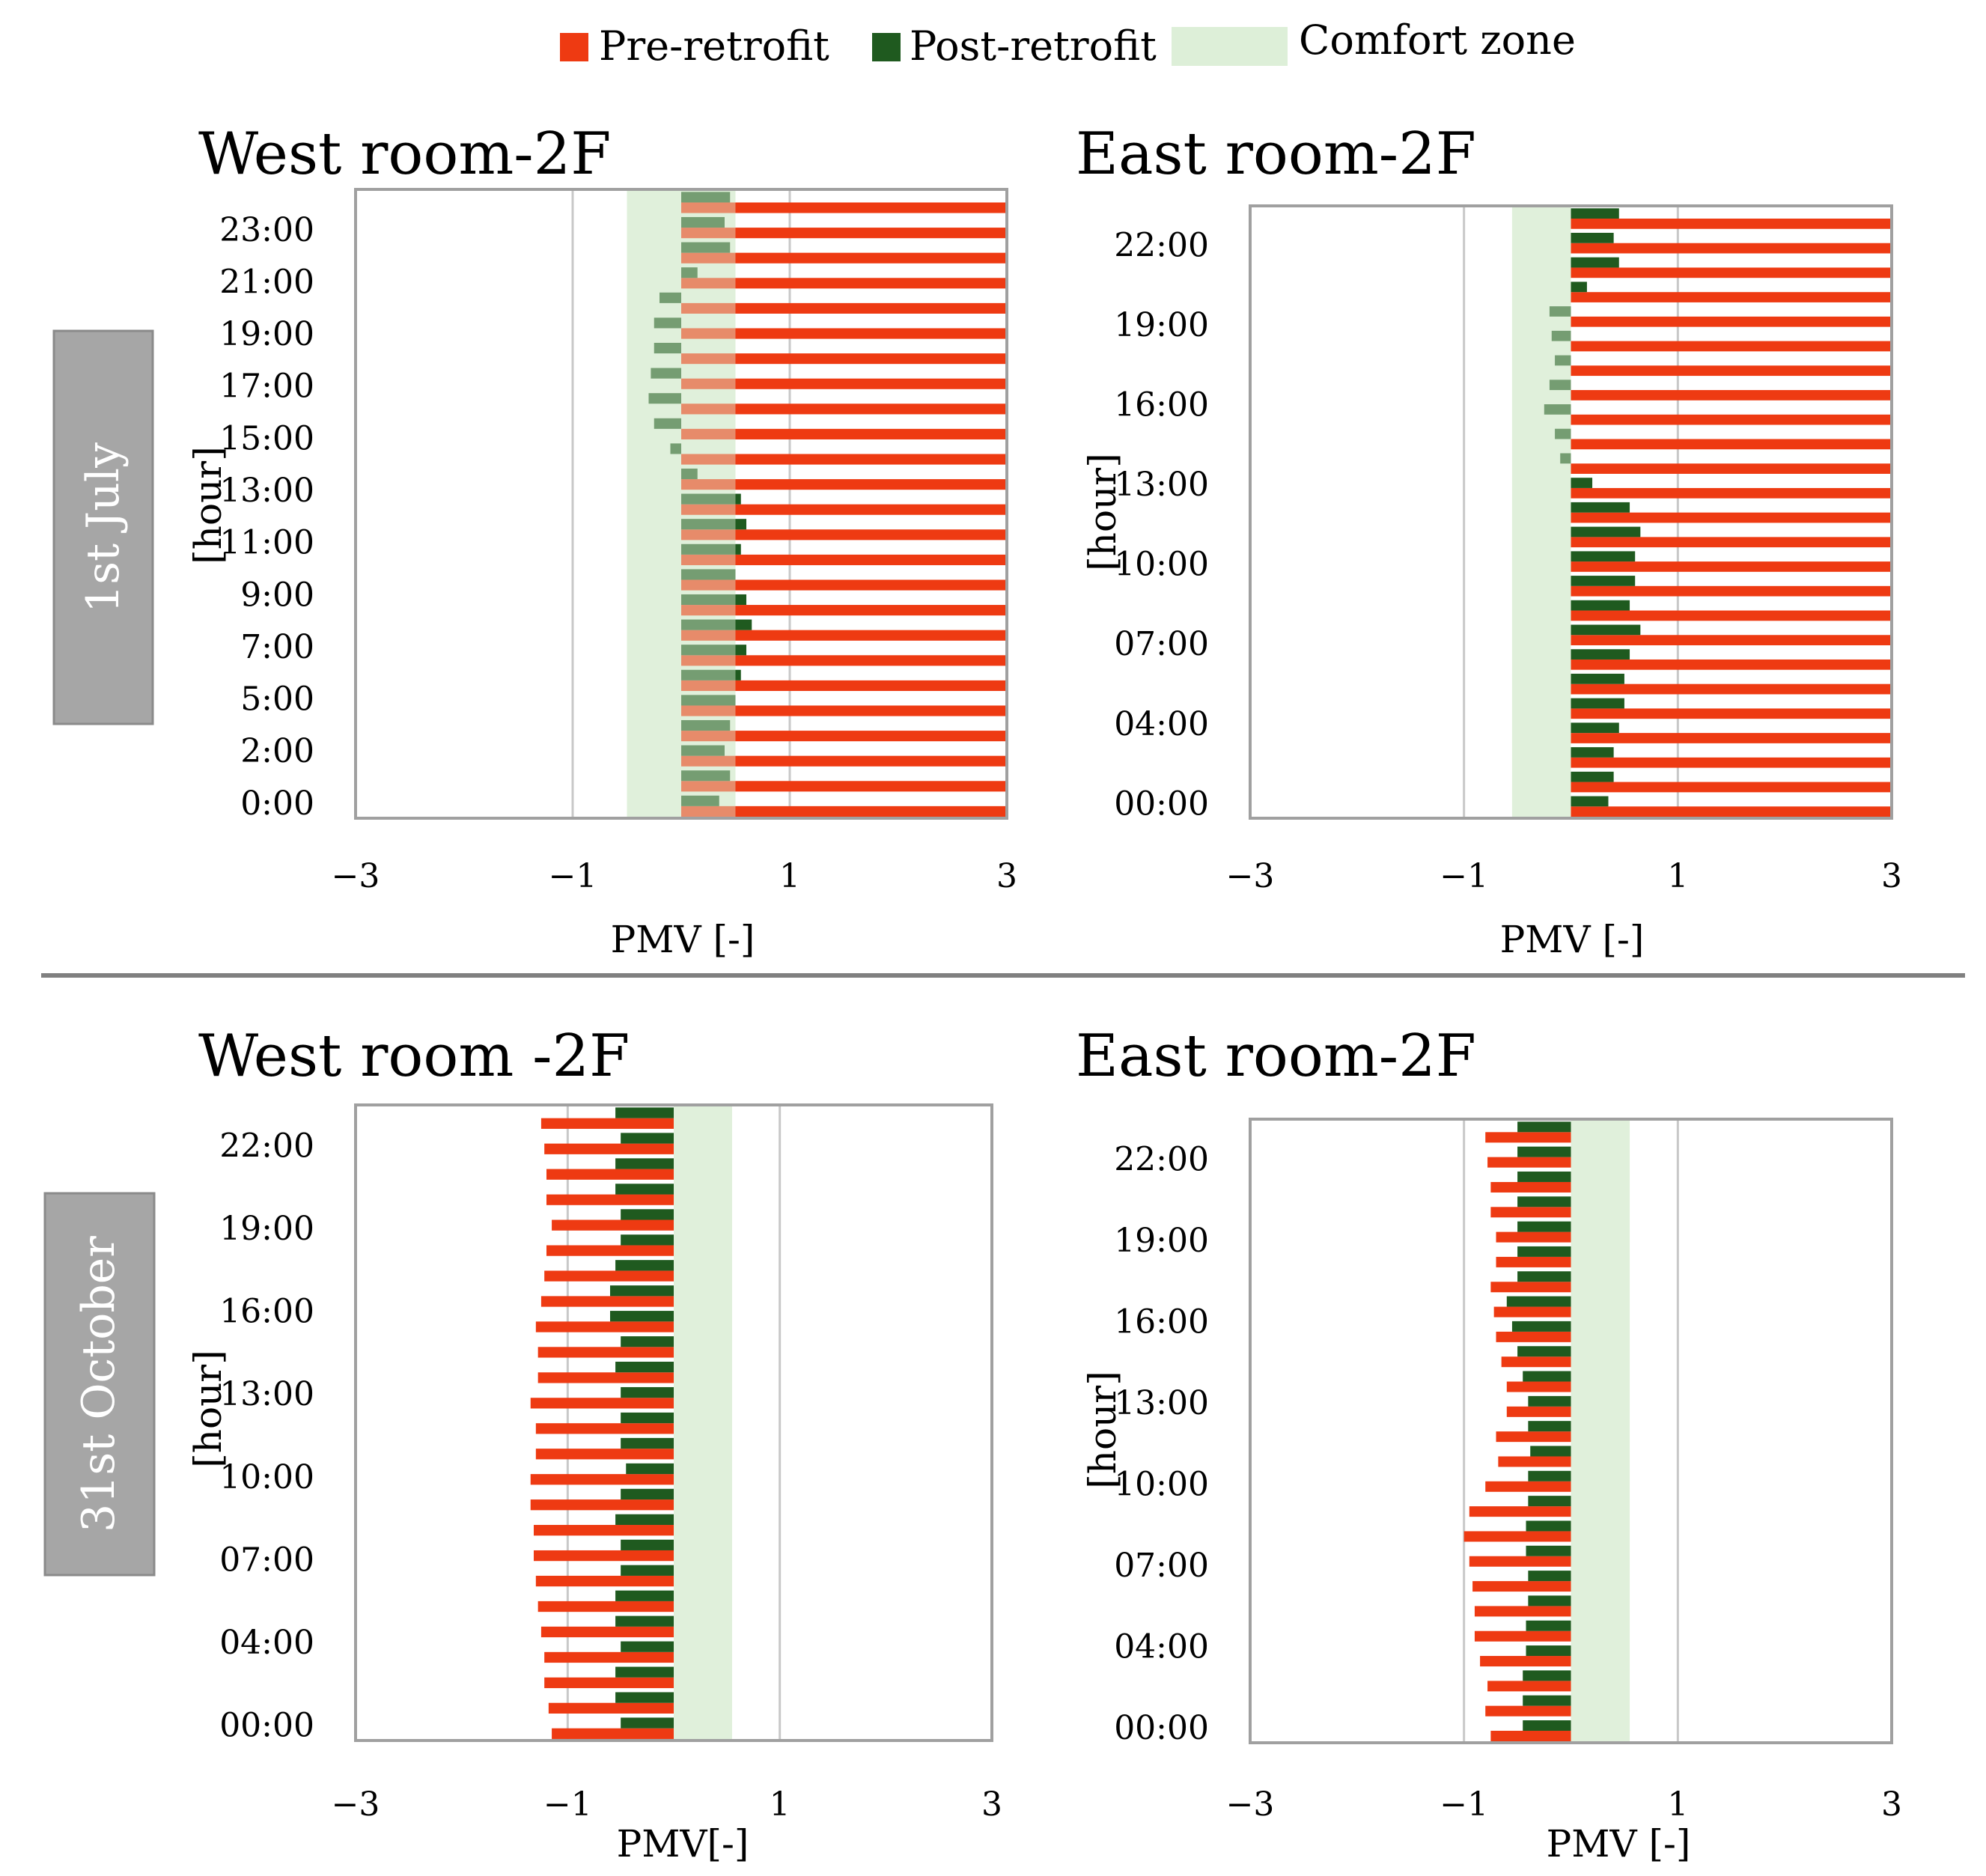  I want to click on panel-title: West room -2F, so click(414, 1056).